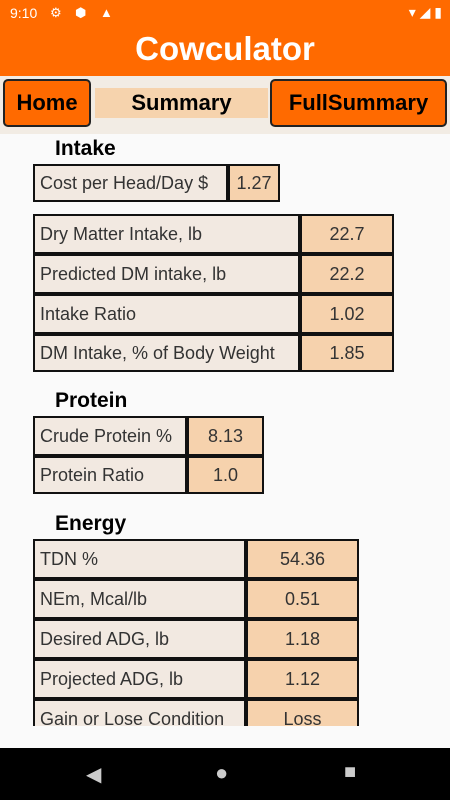  What do you see at coordinates (94, 775) in the screenshot?
I see `back-icon: ◀` at bounding box center [94, 775].